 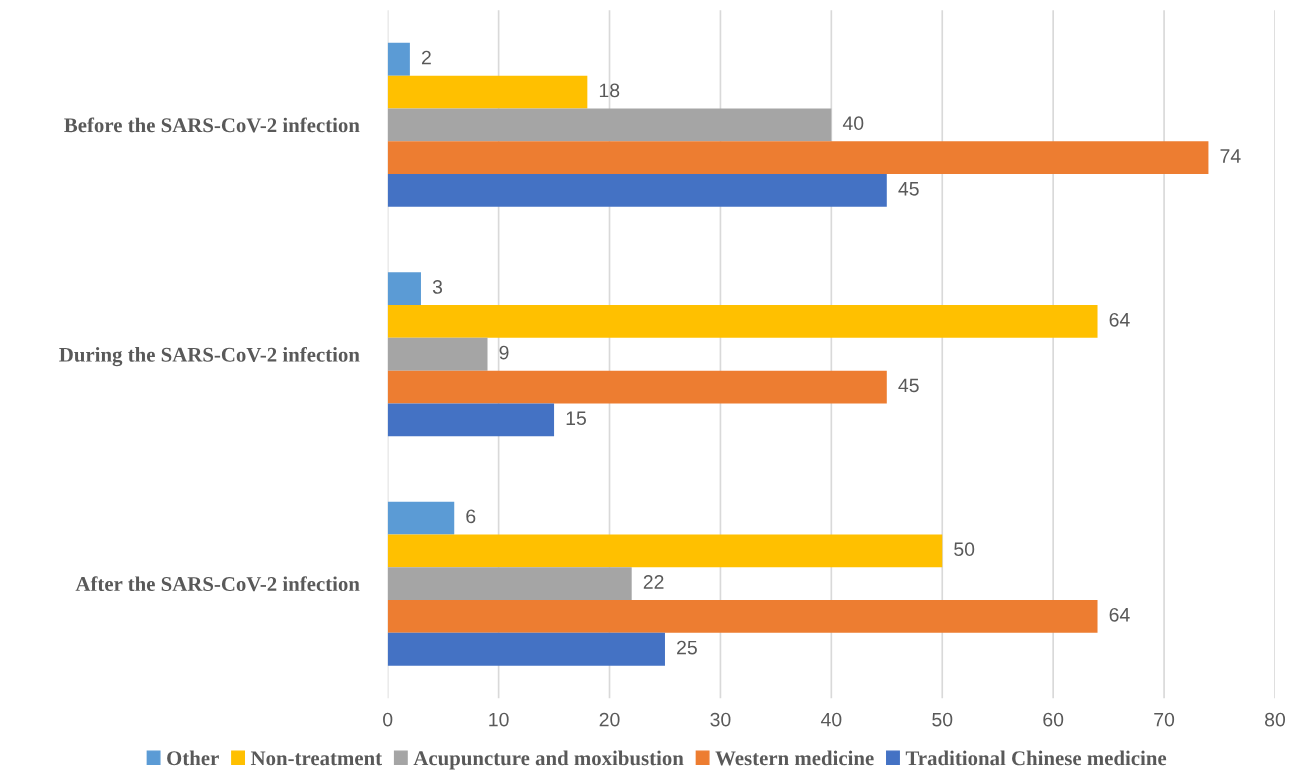 What do you see at coordinates (687, 647) in the screenshot?
I see `data-label: 25` at bounding box center [687, 647].